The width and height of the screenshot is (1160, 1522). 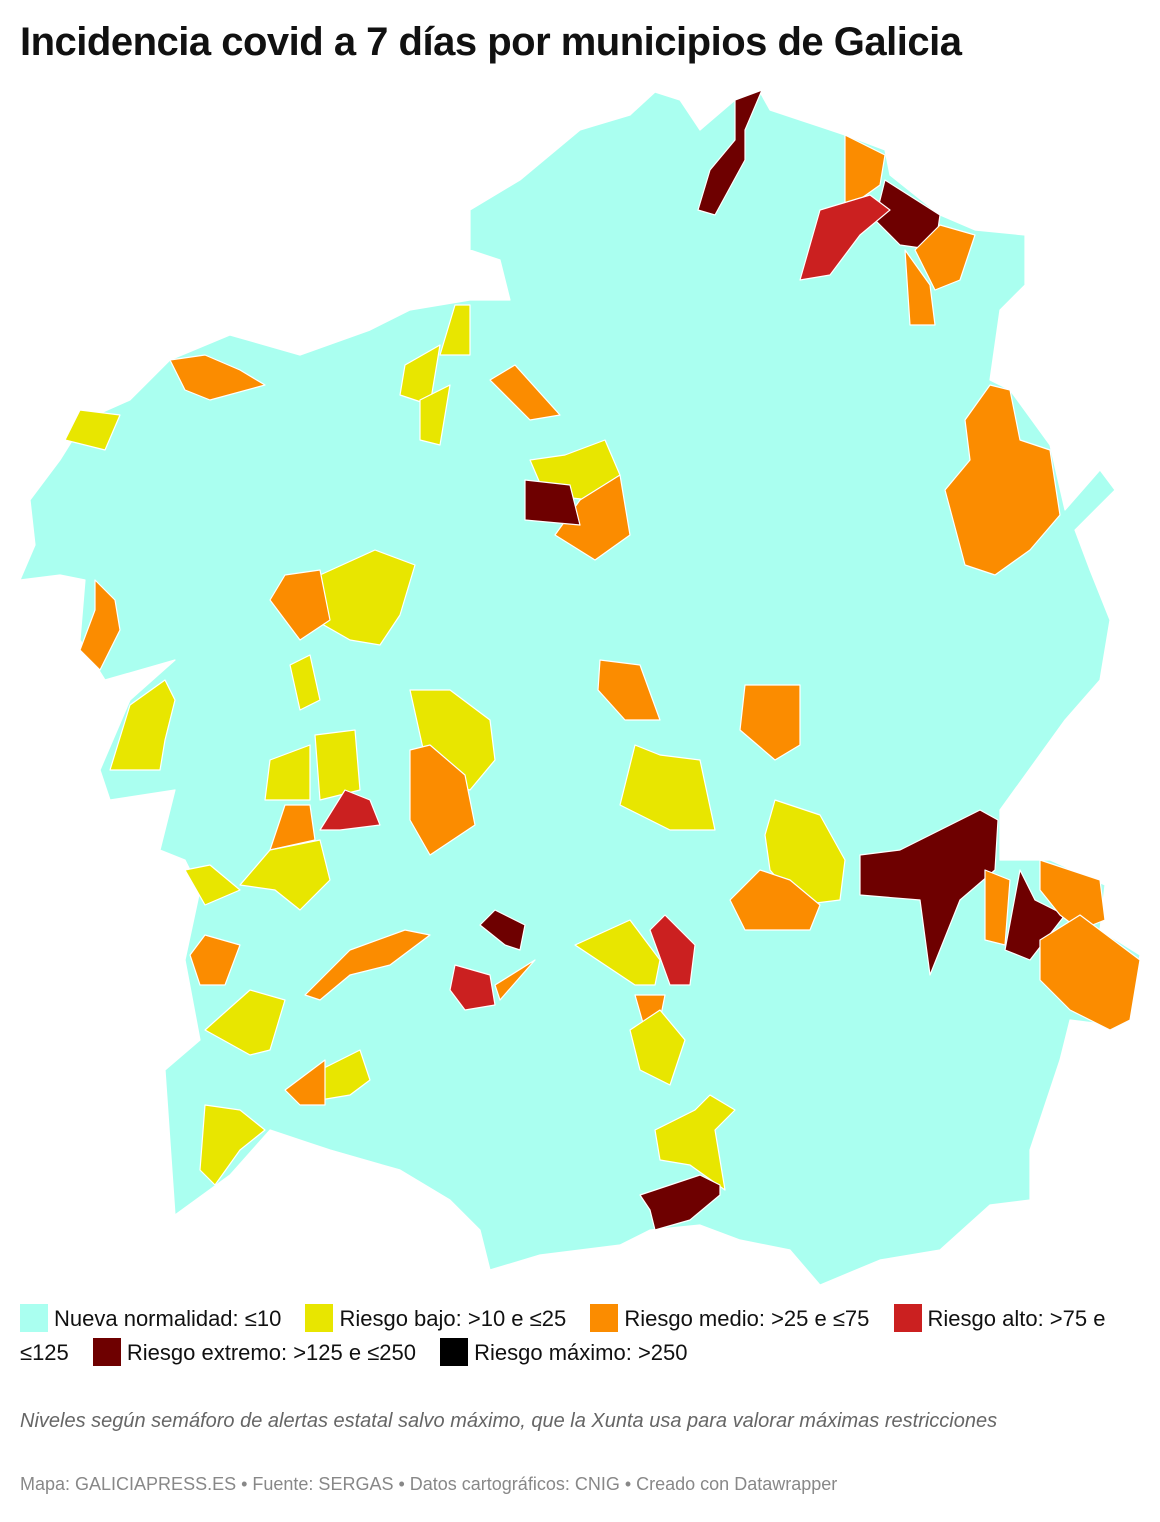 What do you see at coordinates (747, 1318) in the screenshot?
I see `legend-label: Riesgo medio: >25 e ≤75` at bounding box center [747, 1318].